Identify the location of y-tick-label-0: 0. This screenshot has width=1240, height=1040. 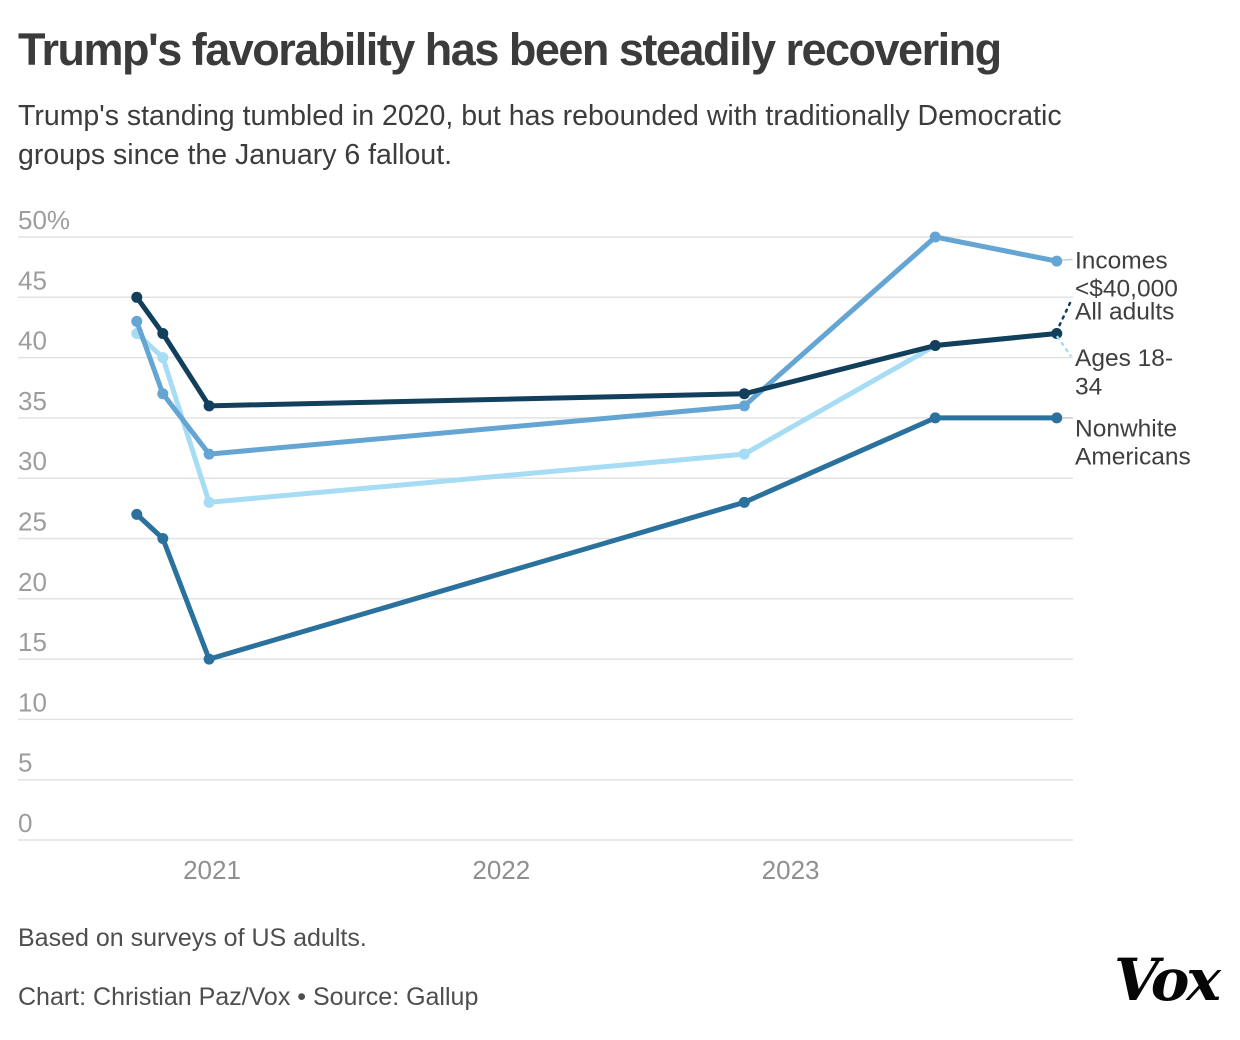
(25, 823).